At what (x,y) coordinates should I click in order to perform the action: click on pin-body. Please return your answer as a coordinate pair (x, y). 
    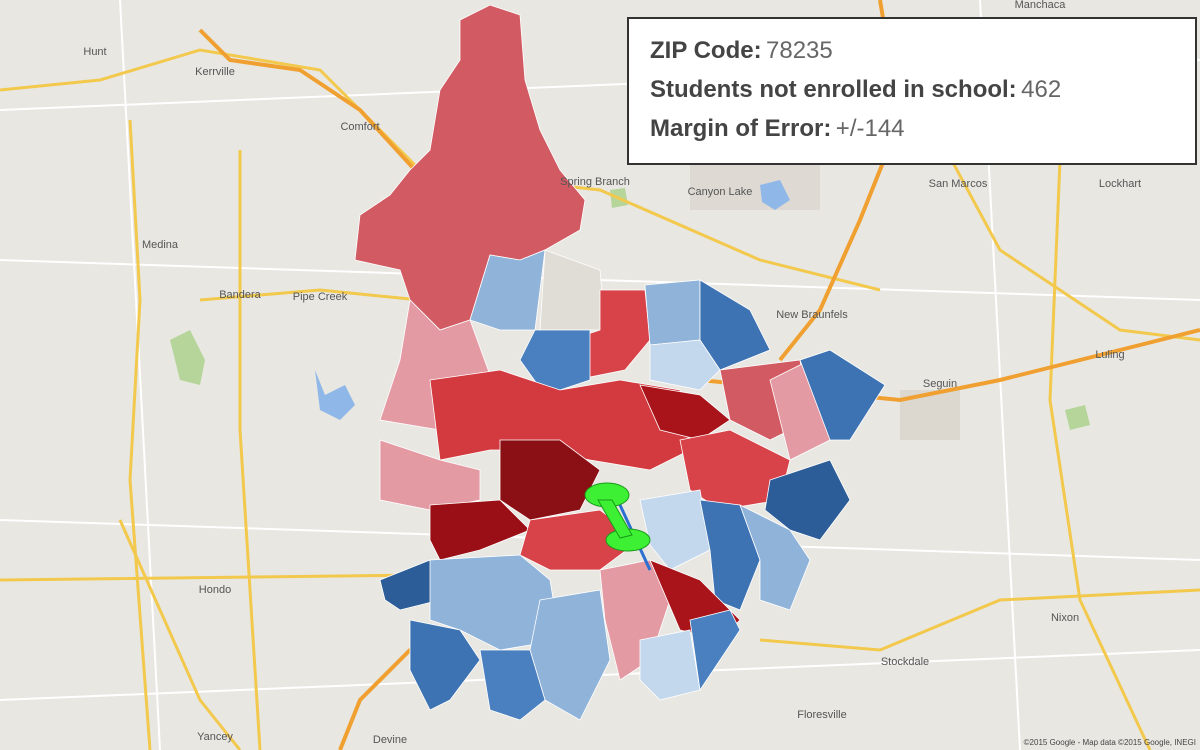
    Looking at the image, I should click on (615, 519).